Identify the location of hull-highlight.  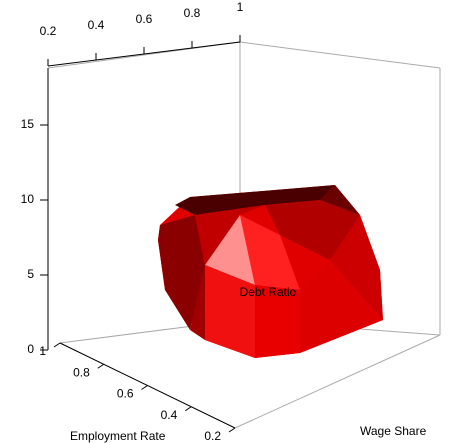
(230, 250).